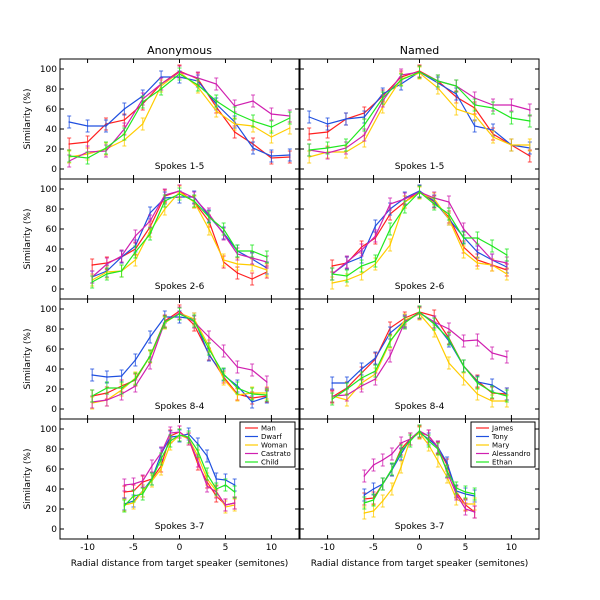 Image resolution: width=600 pixels, height=600 pixels. I want to click on y-tick-label: 80, so click(52, 450).